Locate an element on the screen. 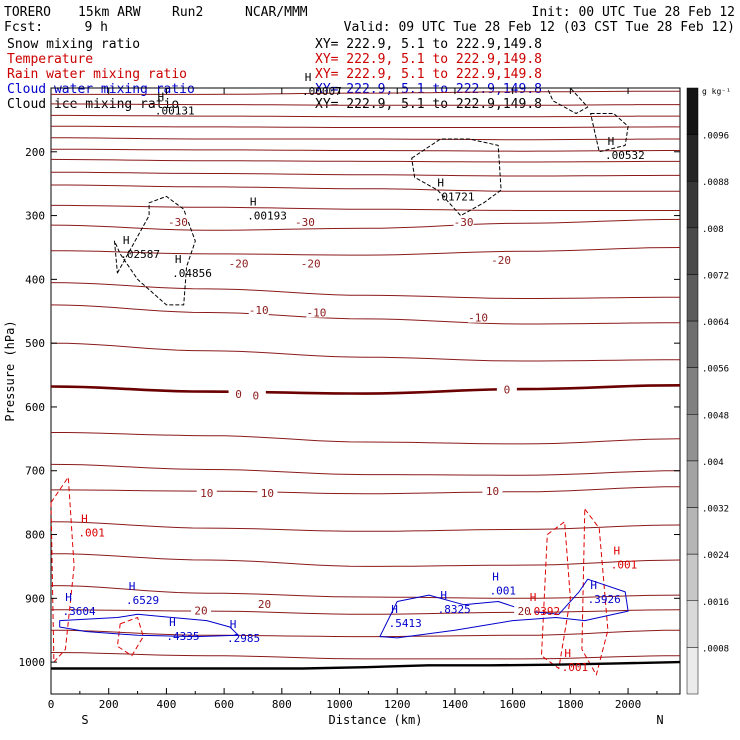  maximum-value: .00007 is located at coordinates (322, 91).